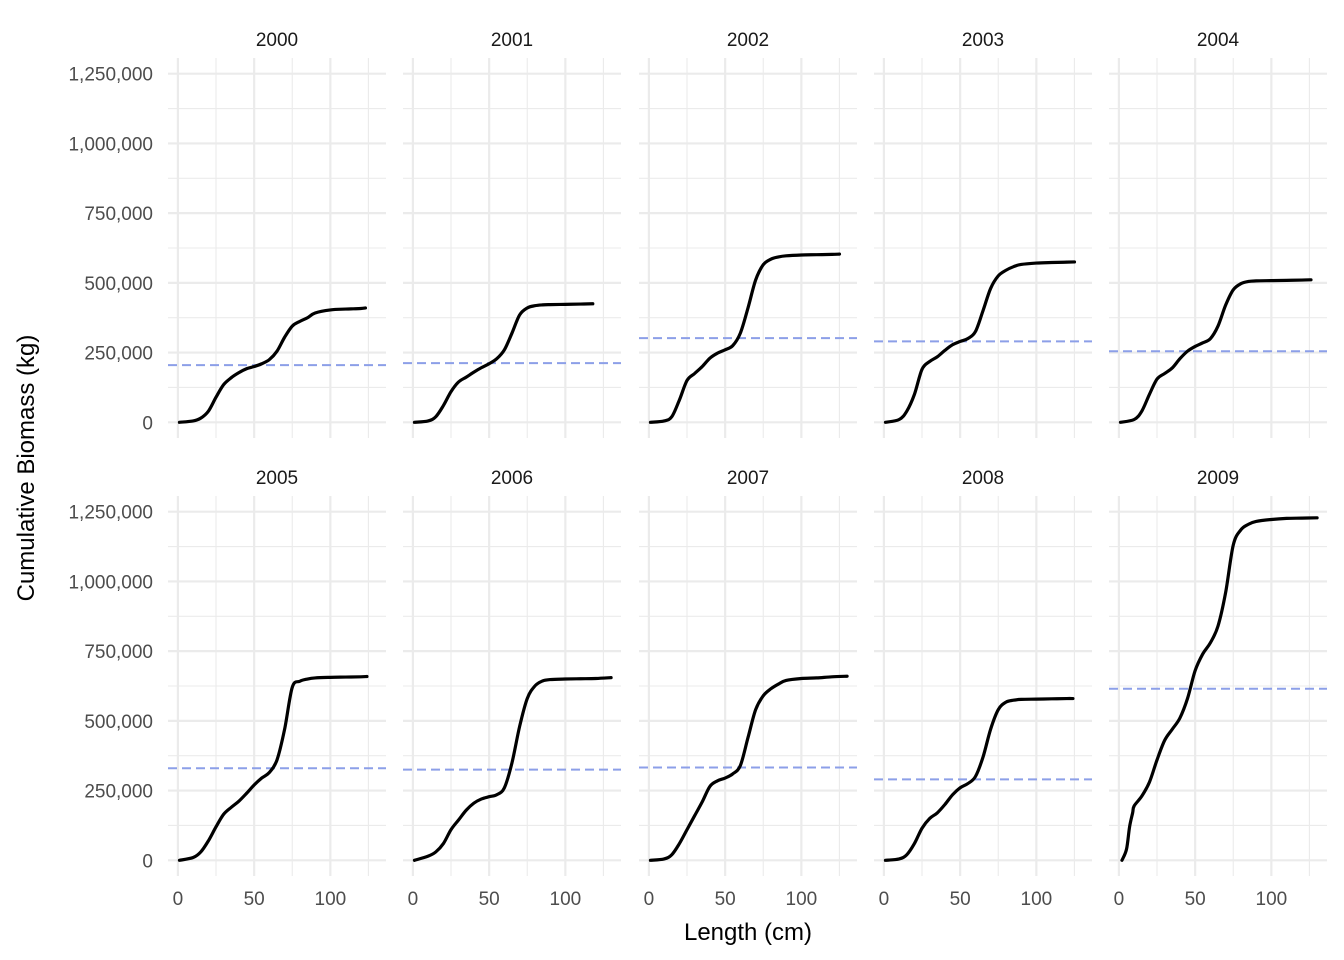  I want to click on facet-panel-2008: 2008, so click(983, 672).